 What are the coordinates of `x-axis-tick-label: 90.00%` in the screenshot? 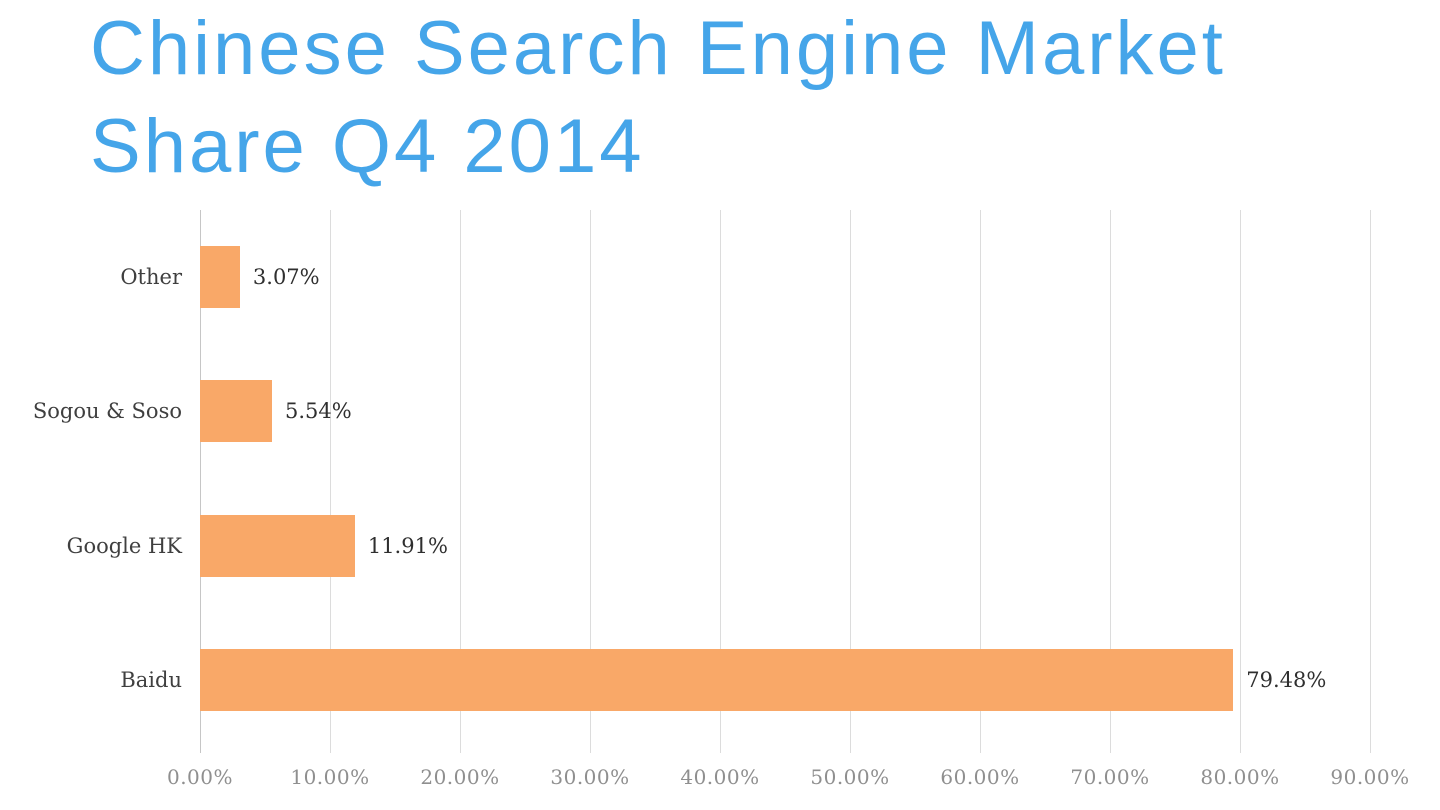 It's located at (1370, 777).